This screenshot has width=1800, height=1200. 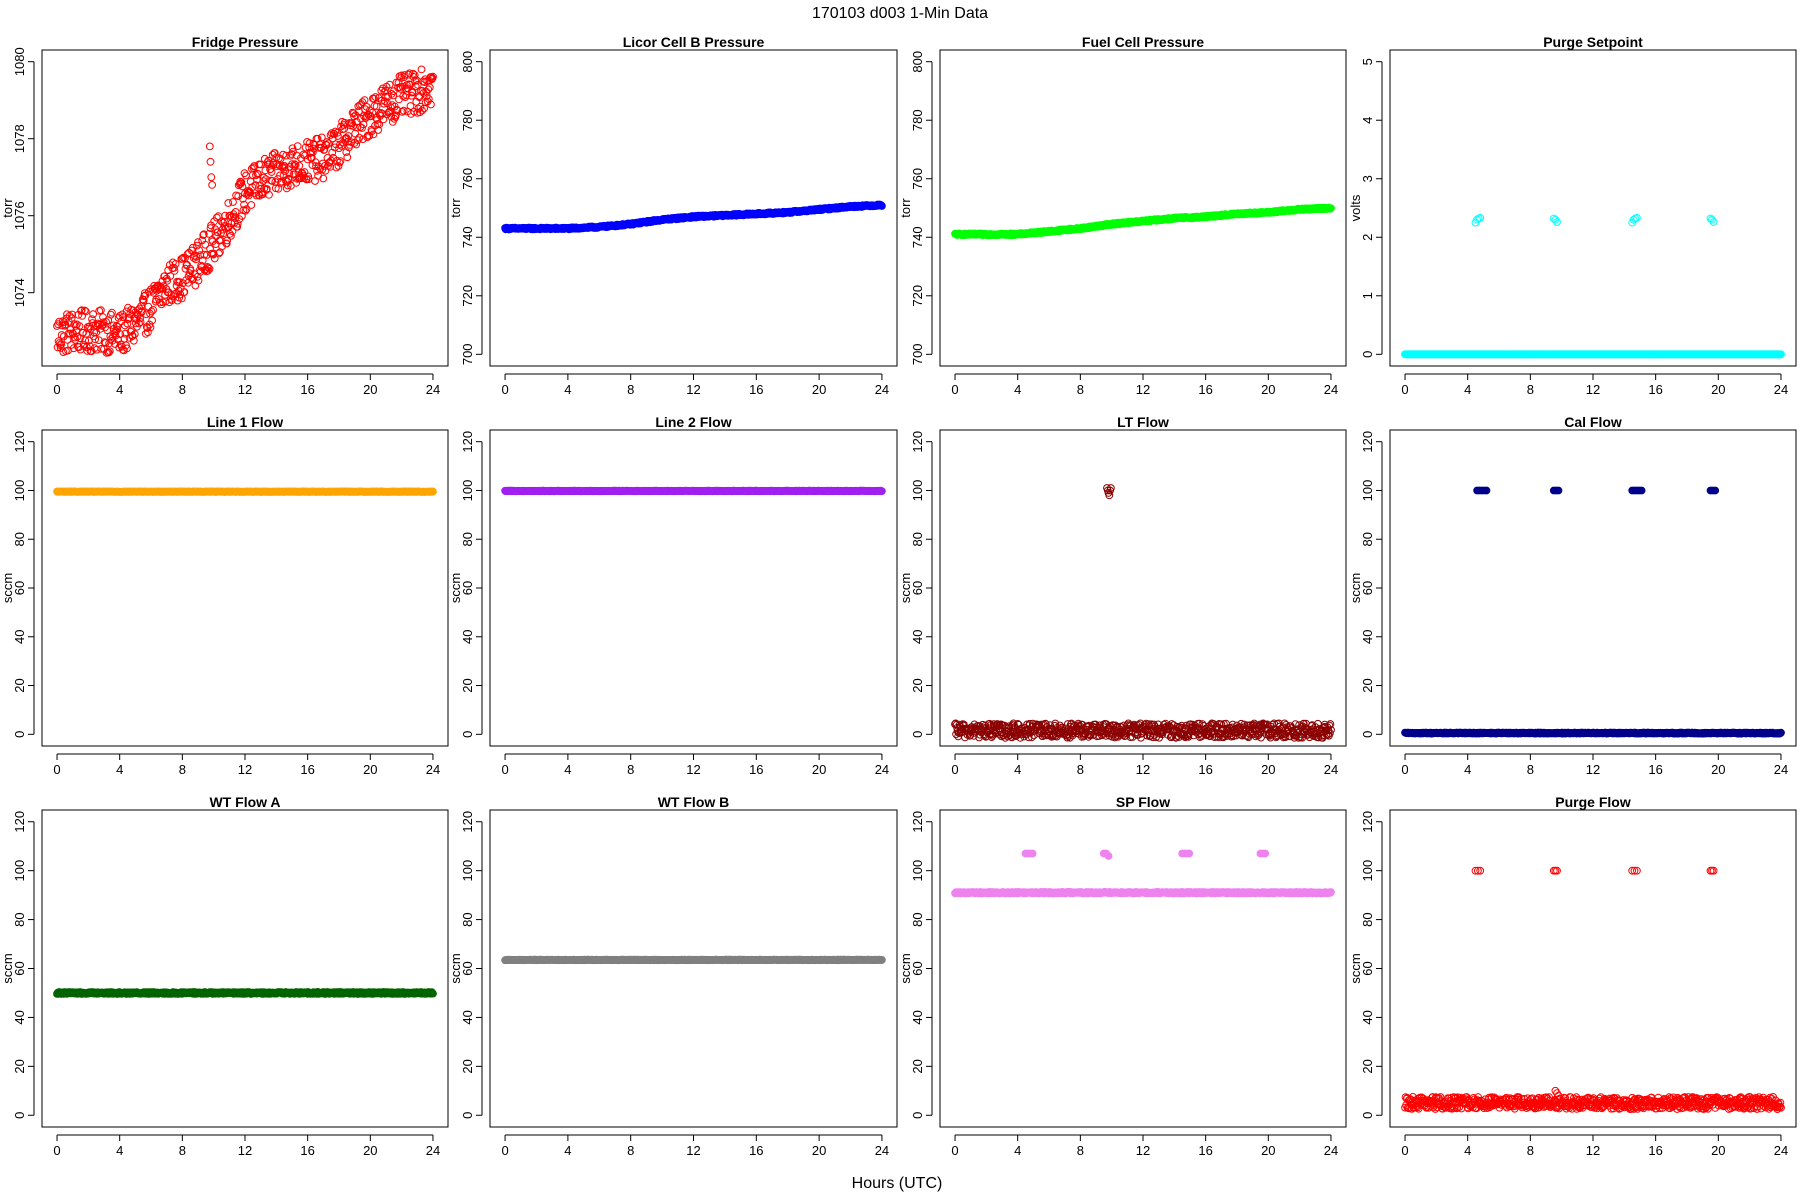 What do you see at coordinates (467, 491) in the screenshot?
I see `y-tick-label: 100` at bounding box center [467, 491].